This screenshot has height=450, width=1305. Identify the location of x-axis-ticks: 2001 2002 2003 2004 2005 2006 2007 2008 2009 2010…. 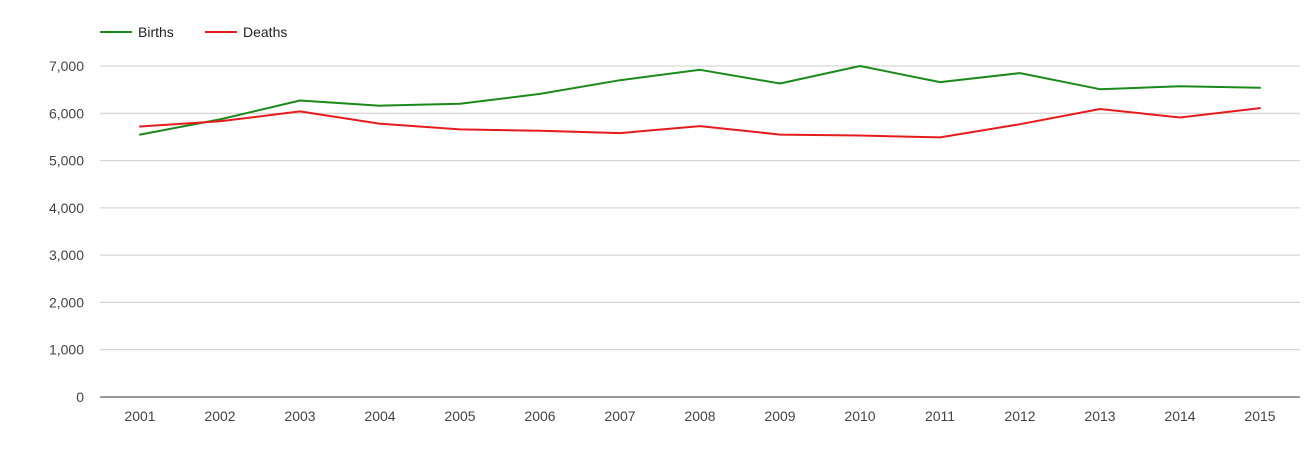
(699, 416).